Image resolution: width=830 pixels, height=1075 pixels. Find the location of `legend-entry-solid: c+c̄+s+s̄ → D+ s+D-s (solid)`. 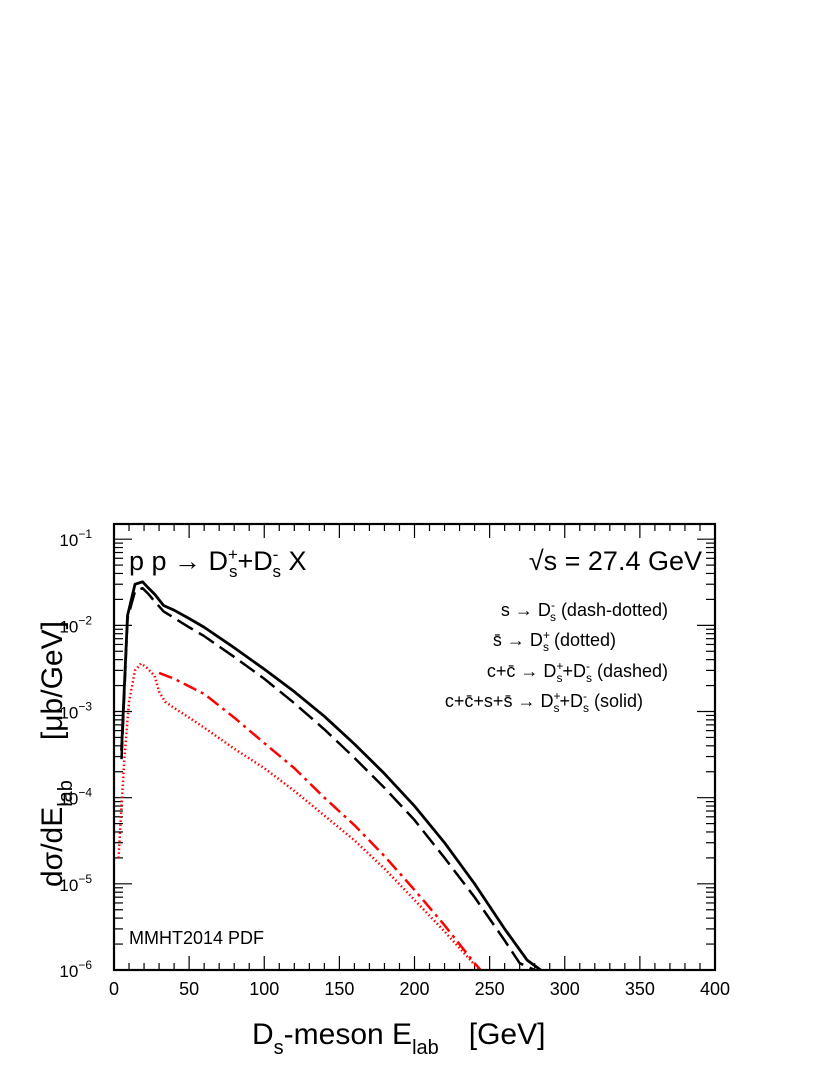

legend-entry-solid: c+c̄+s+s̄ → D+ s+D-s (solid) is located at coordinates (544, 702).